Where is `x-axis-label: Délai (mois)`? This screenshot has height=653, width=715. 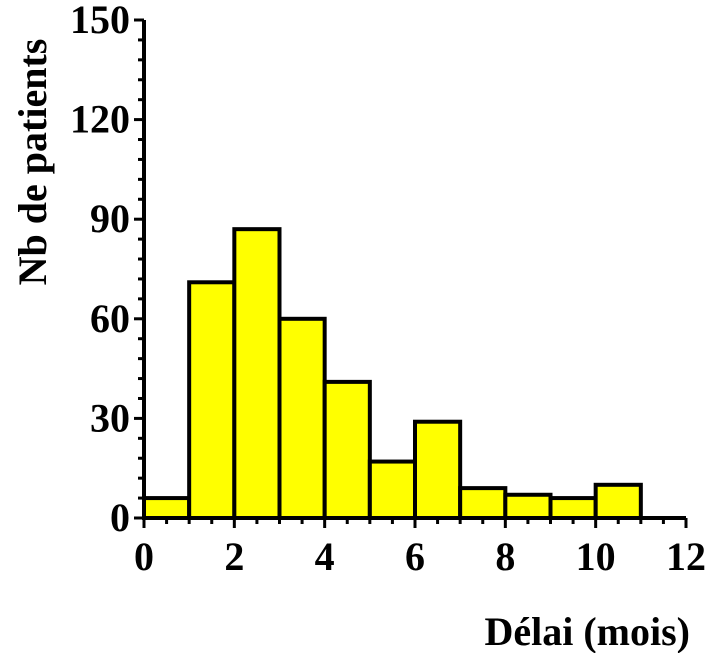
x-axis-label: Délai (mois) is located at coordinates (587, 631).